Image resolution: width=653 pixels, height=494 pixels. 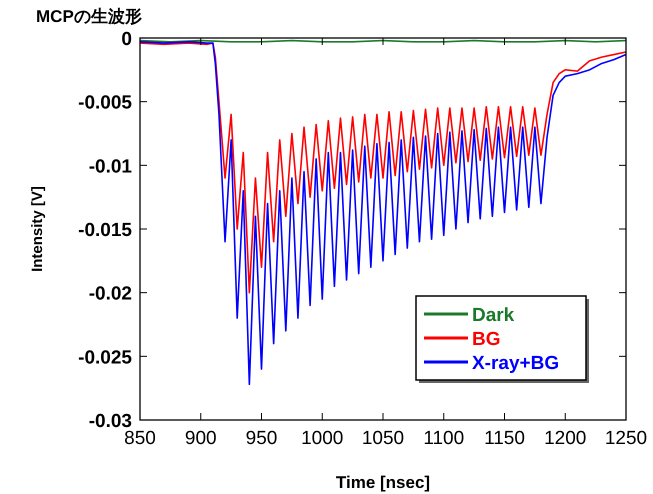 I want to click on x-tick-label: 900, so click(x=200, y=438).